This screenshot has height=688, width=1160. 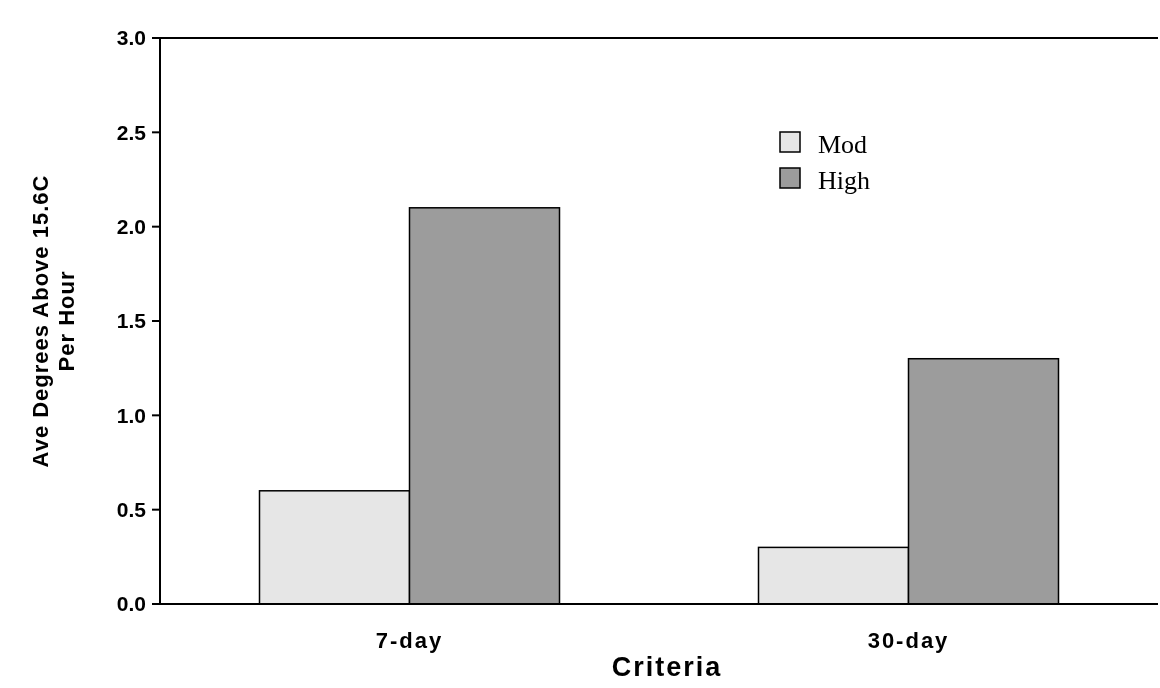 I want to click on y-tick-label: 2.5, so click(x=131, y=132).